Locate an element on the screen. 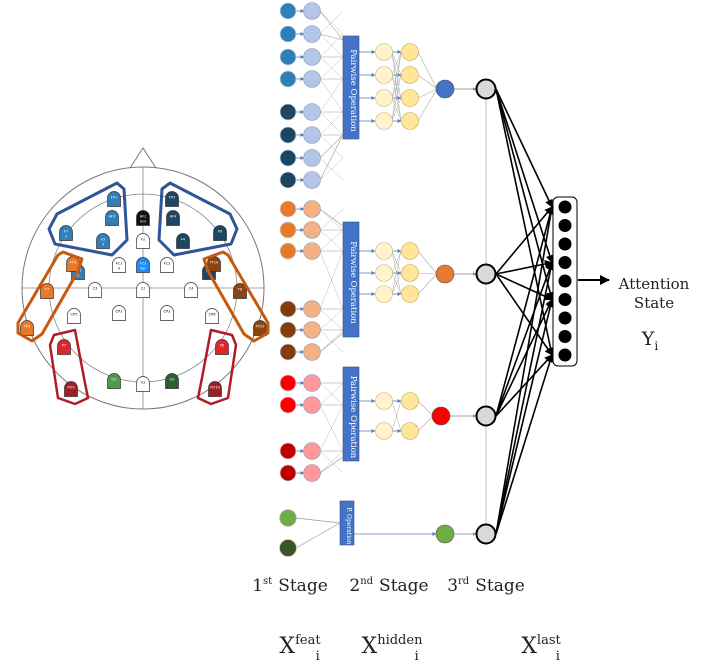 This screenshot has height=664, width=718. electrode: AF3 is located at coordinates (112, 218).